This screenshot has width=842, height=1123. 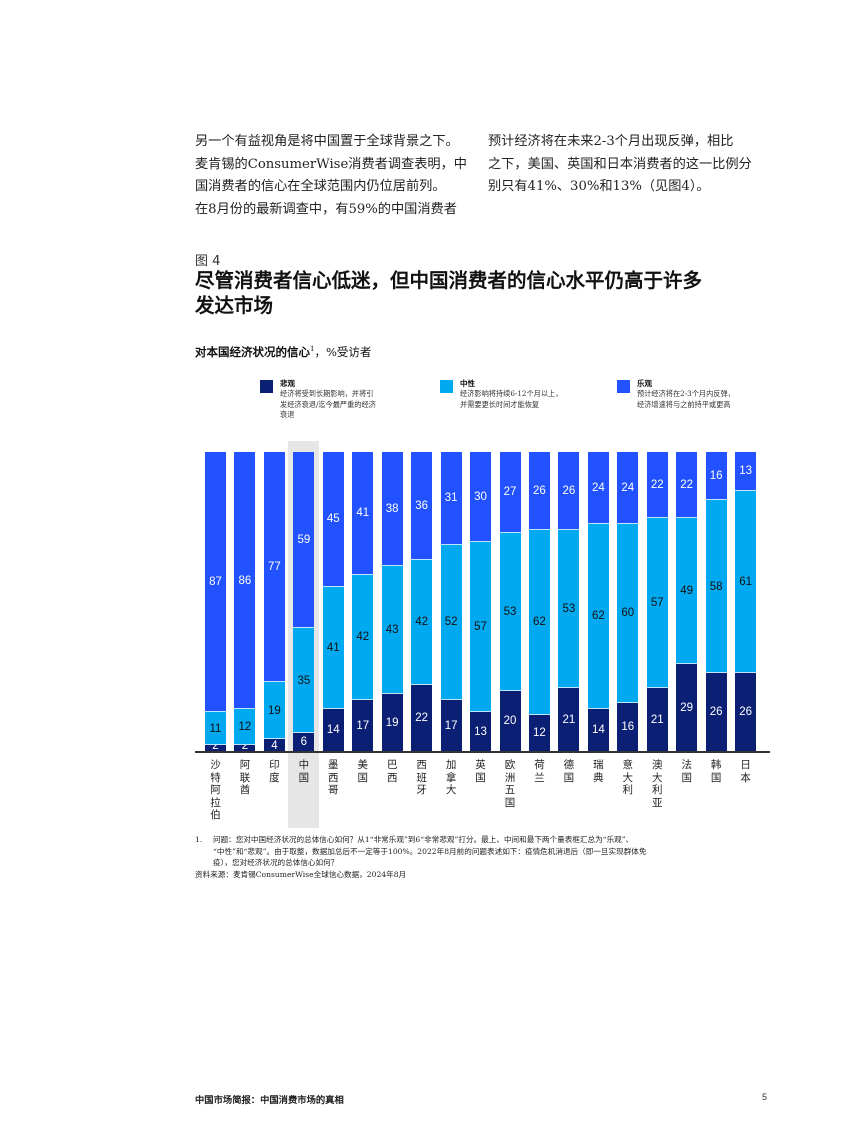 I want to click on legend-desc-line: 经济影响将持续6-12个月以上，, so click(x=511, y=393).